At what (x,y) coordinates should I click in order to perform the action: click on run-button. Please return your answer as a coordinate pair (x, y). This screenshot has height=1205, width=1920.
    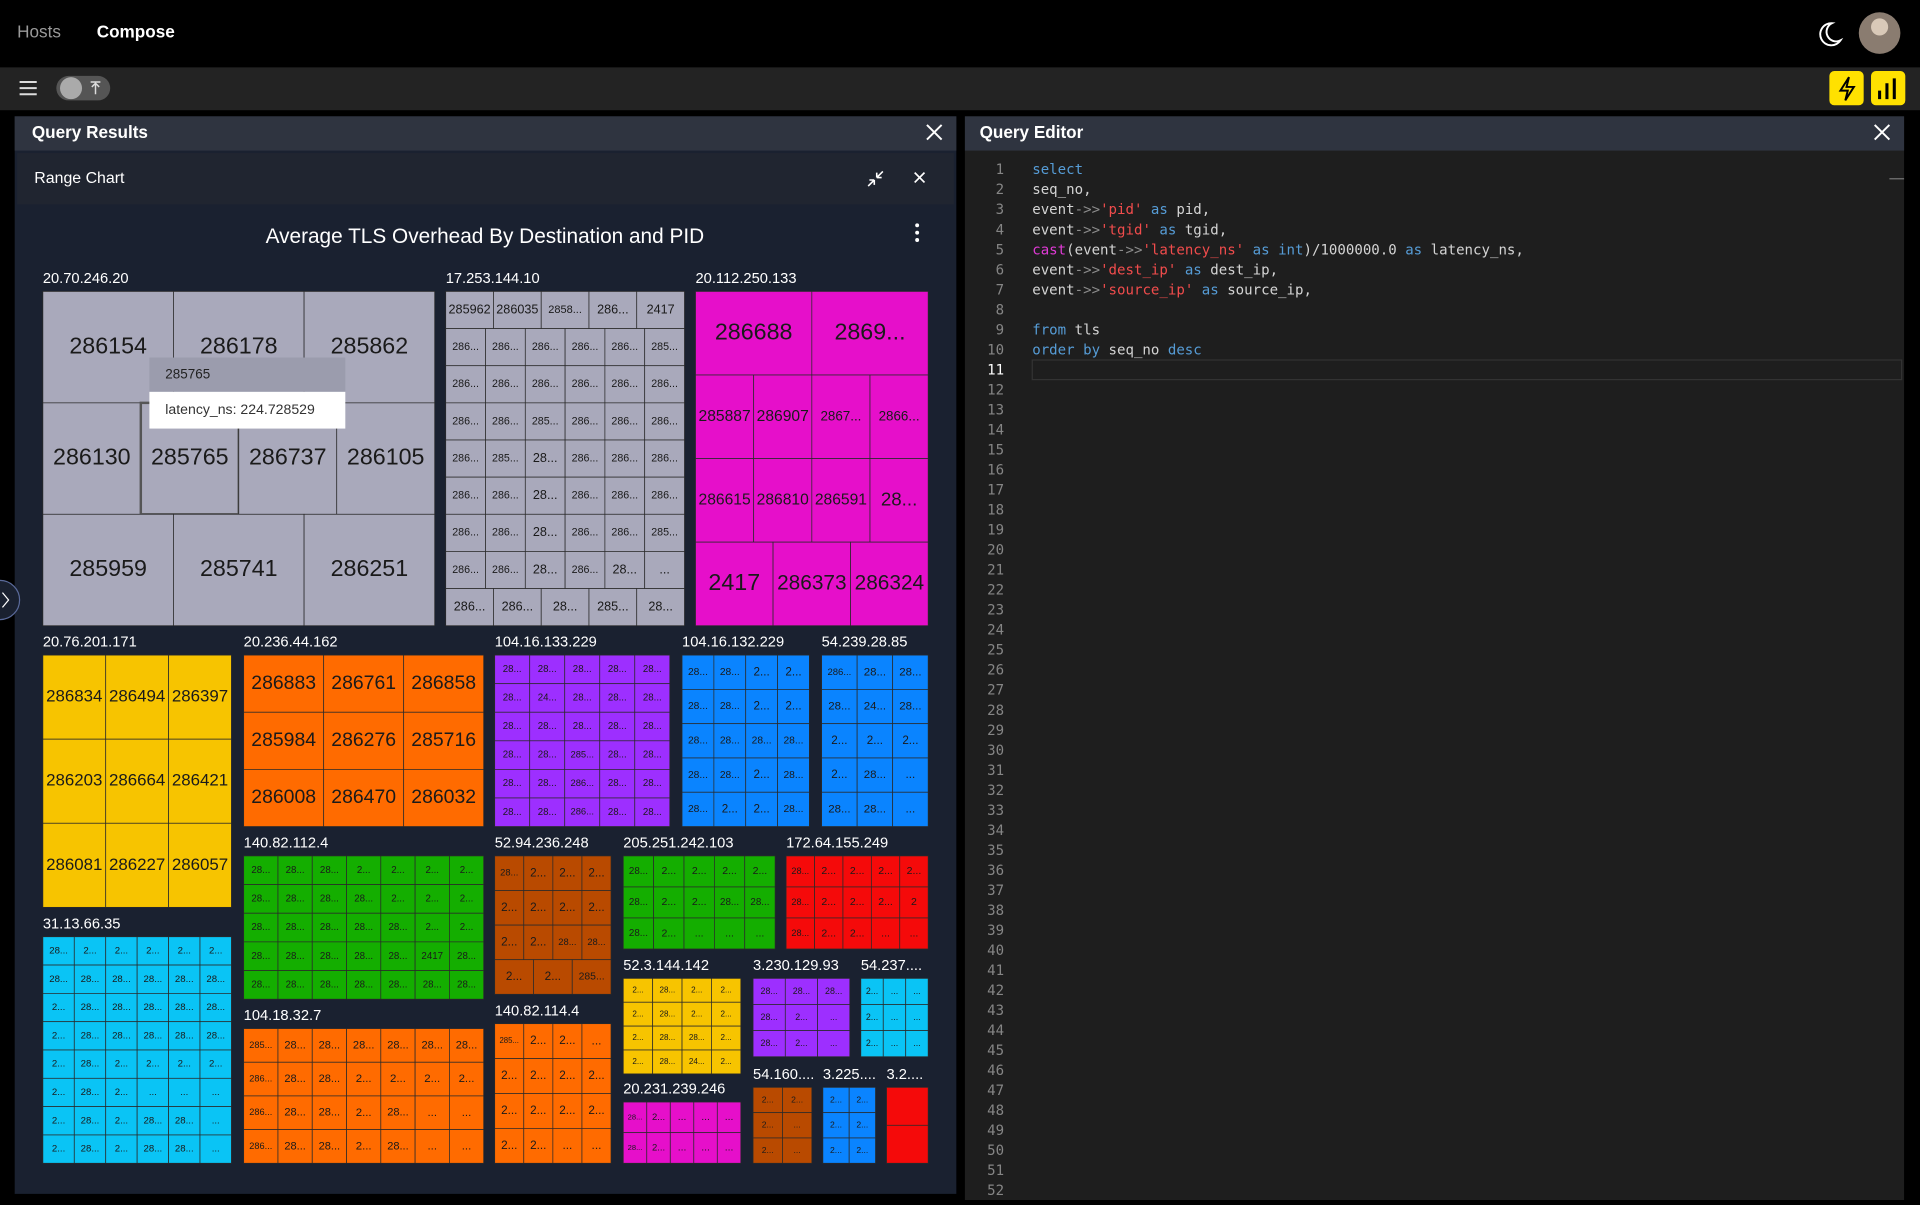
    Looking at the image, I should click on (1846, 88).